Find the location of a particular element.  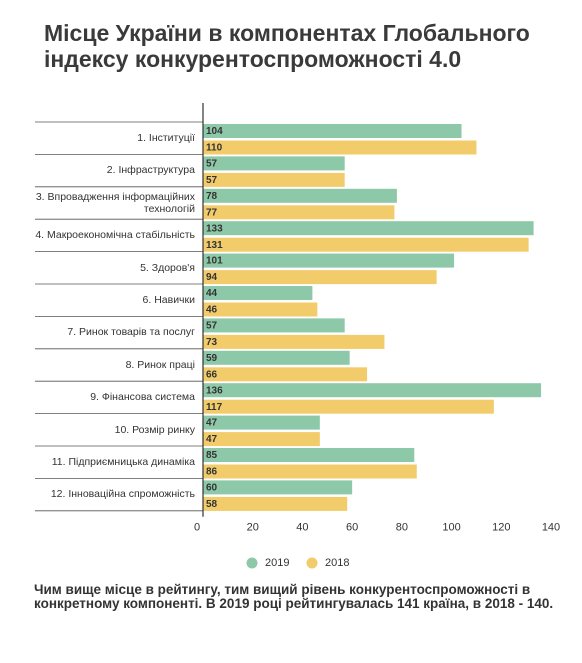

category-label: 2. Інфраструктура is located at coordinates (150, 170).